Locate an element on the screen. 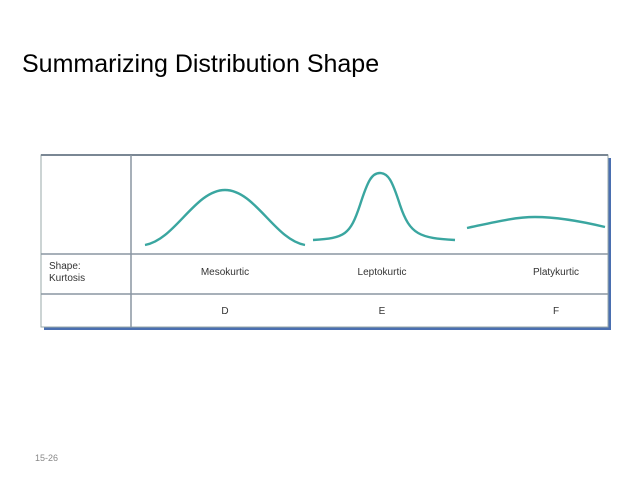 The height and width of the screenshot is (479, 638). column-label: Platykurtic is located at coordinates (556, 272).